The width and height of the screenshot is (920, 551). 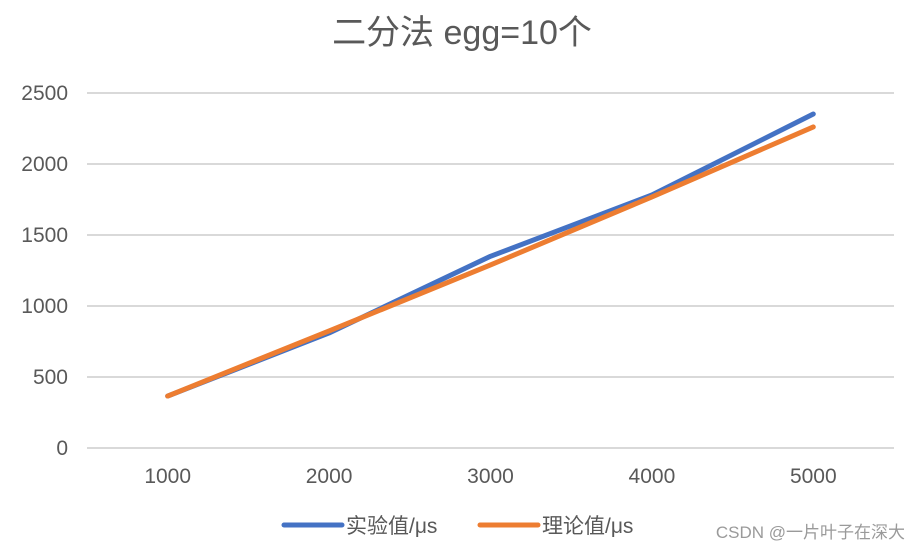 What do you see at coordinates (44, 93) in the screenshot?
I see `y-tick-label: 2500` at bounding box center [44, 93].